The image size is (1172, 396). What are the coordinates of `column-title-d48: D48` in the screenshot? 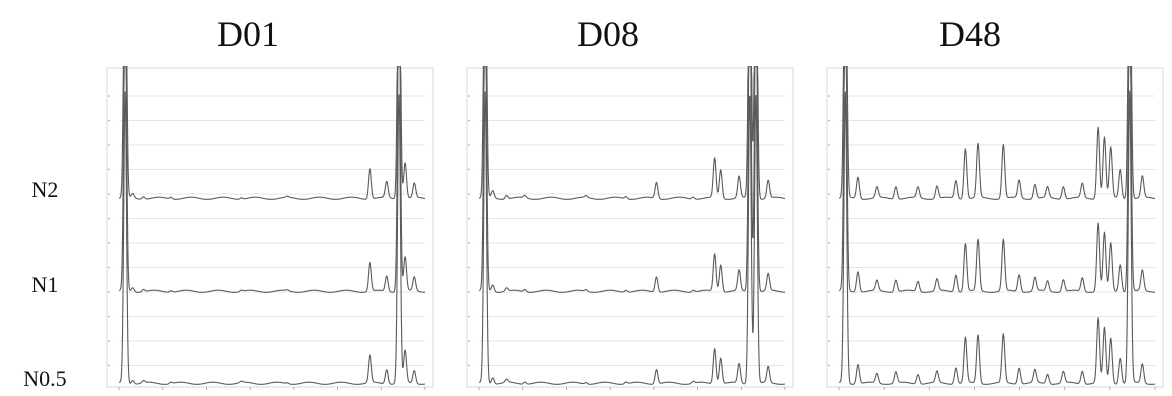 It's located at (970, 34).